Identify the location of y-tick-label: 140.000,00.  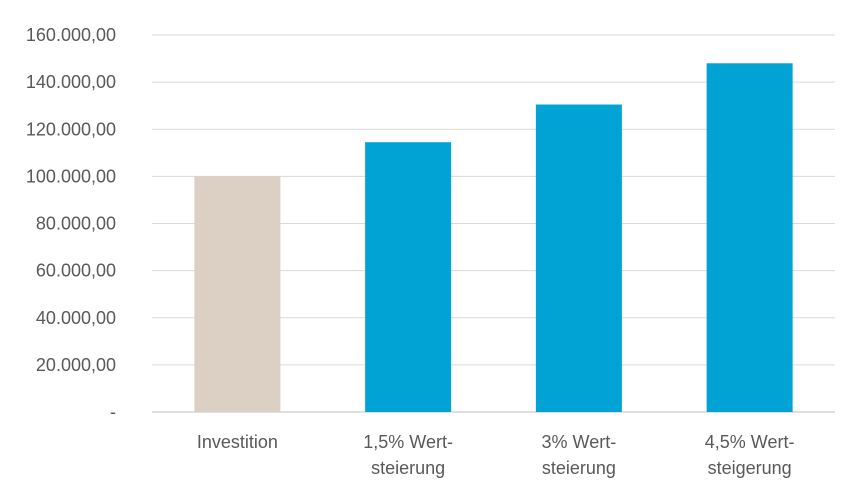
(71, 82).